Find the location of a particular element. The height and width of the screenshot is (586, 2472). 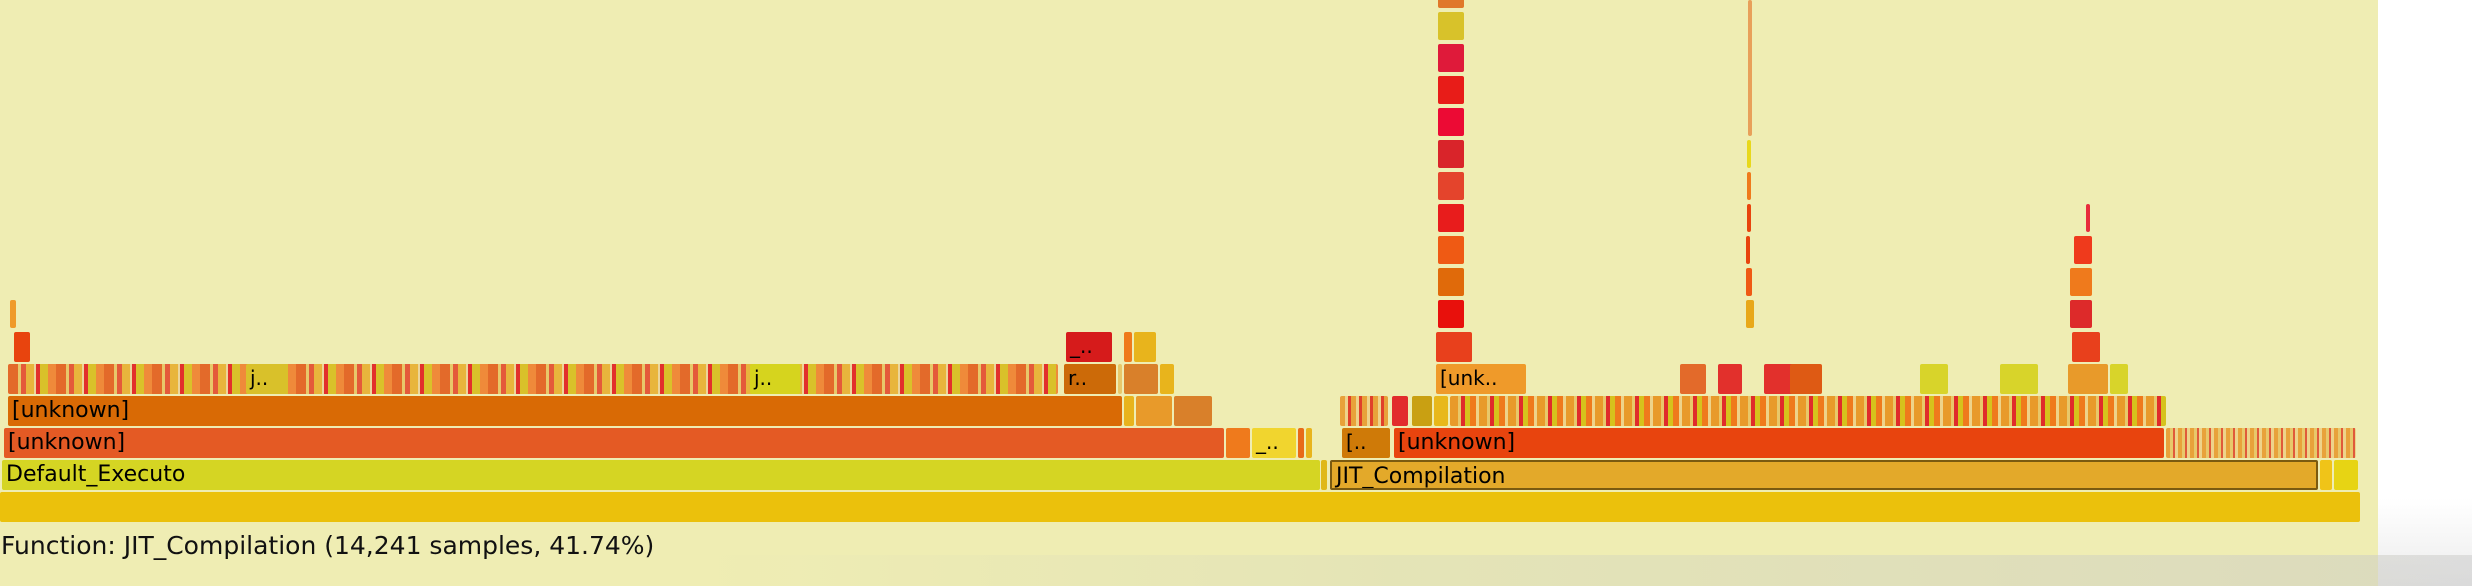

frame-level3-d is located at coordinates (1193, 411).